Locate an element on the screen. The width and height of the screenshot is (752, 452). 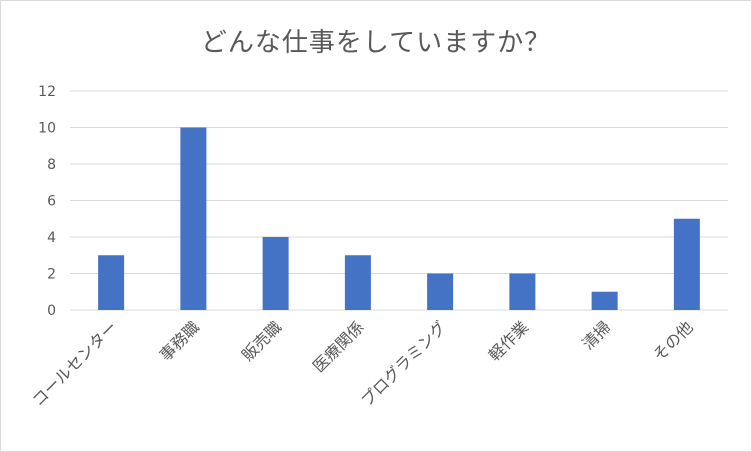
y-tick-label: 6 is located at coordinates (51, 202).